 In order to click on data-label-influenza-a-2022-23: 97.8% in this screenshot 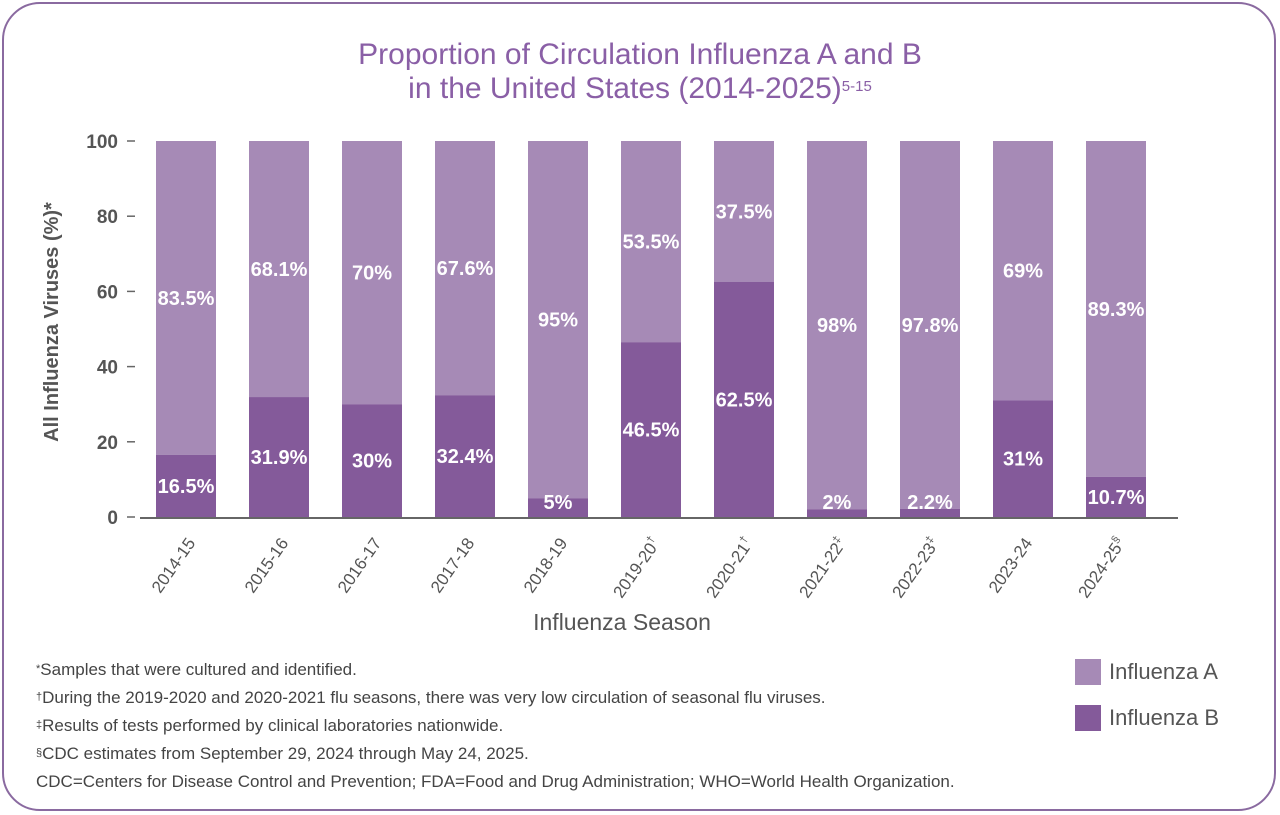, I will do `click(930, 326)`.